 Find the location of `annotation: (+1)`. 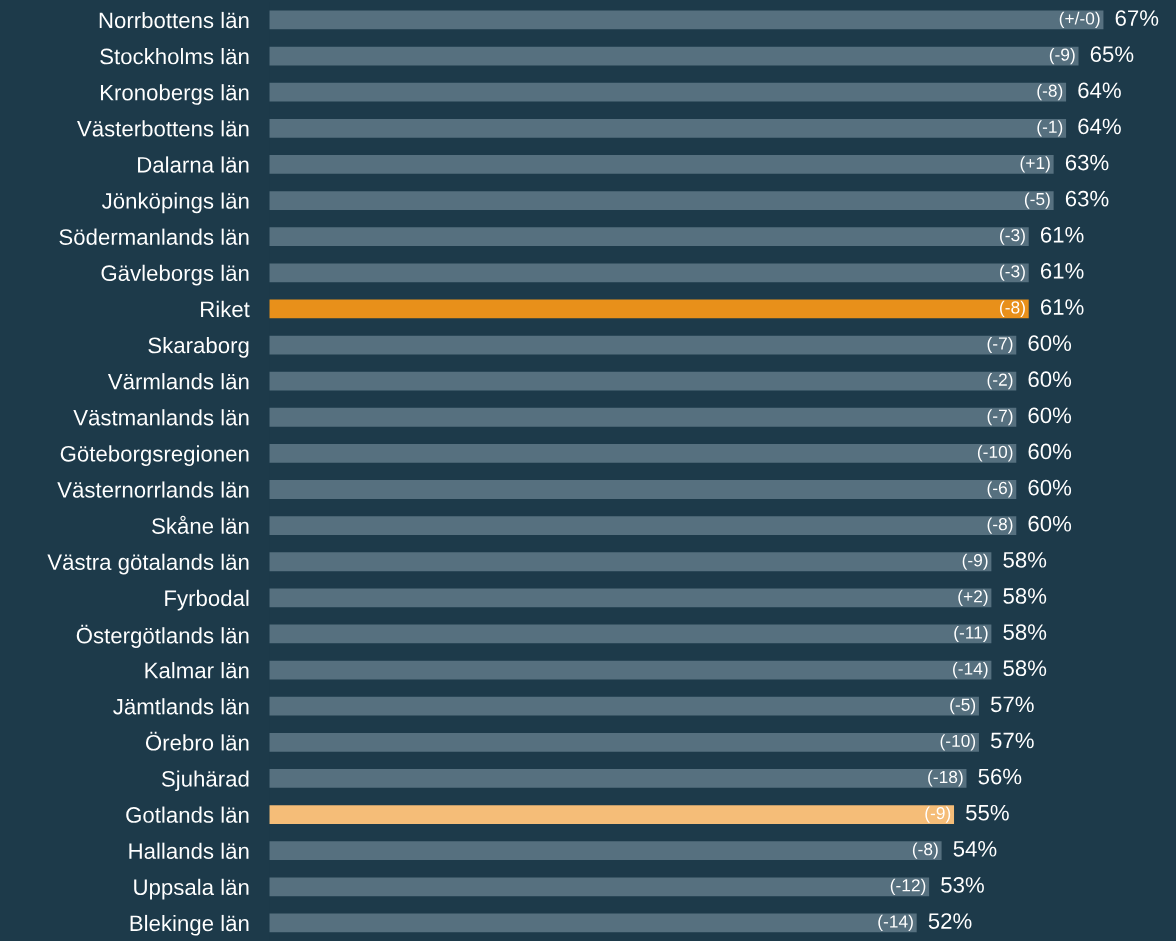

annotation: (+1) is located at coordinates (1035, 164).